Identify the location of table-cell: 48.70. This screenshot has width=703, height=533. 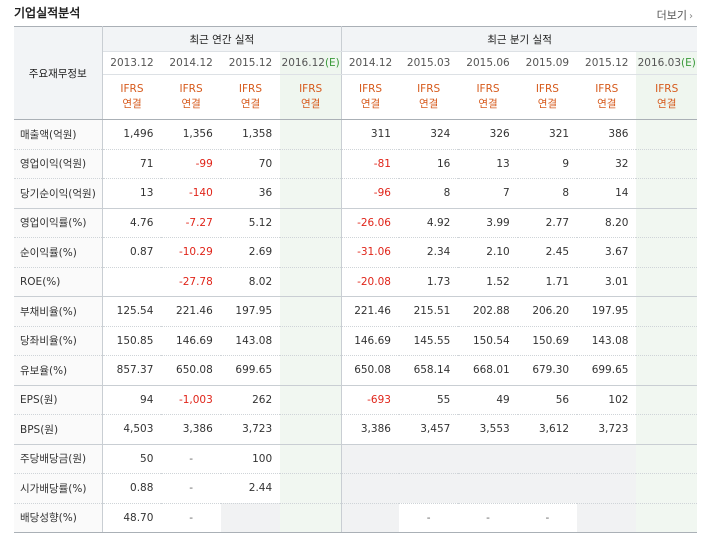
(132, 518).